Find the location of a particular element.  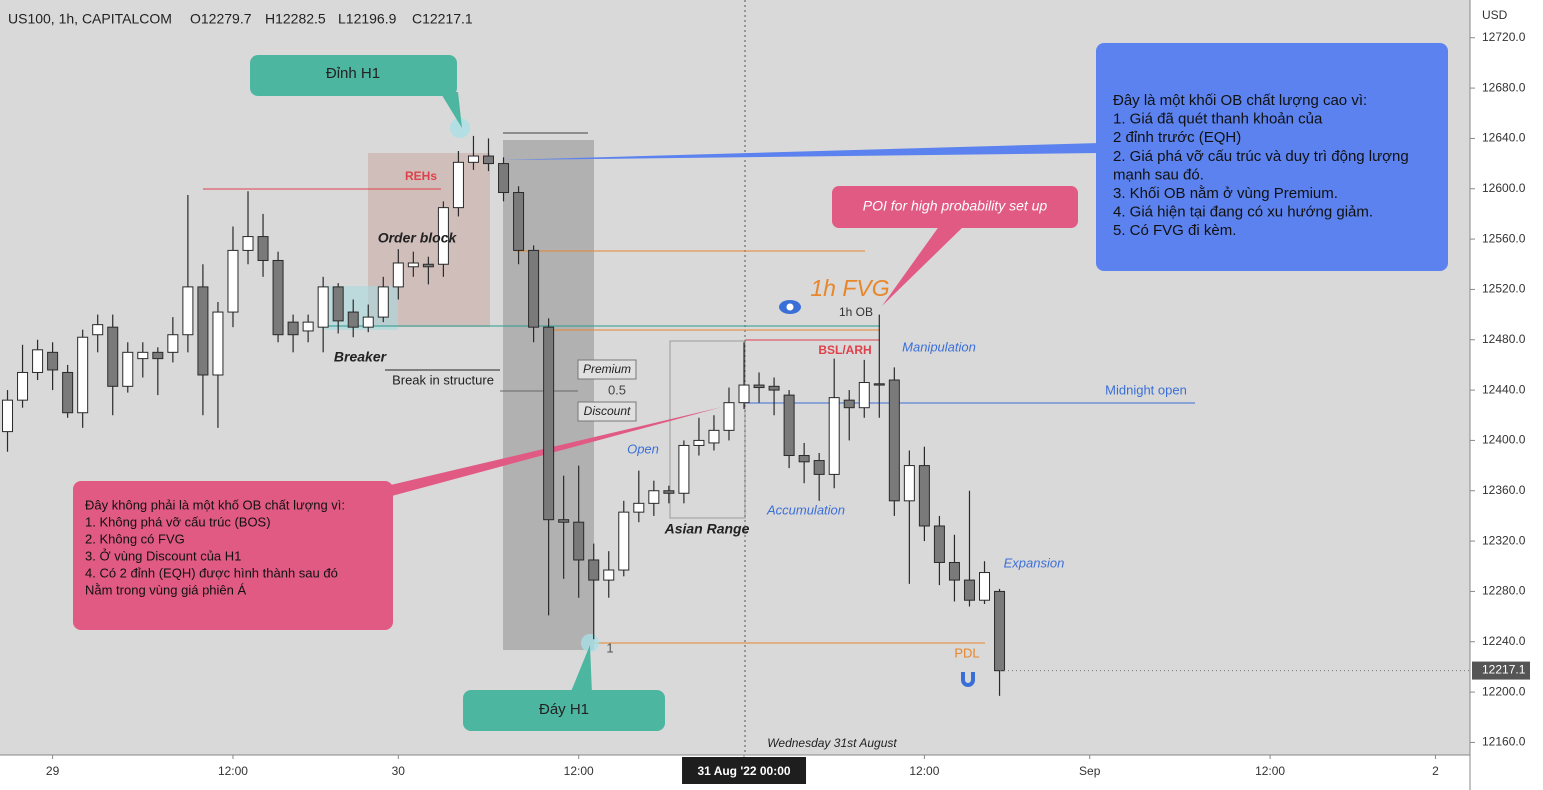

annotation: Break in structure is located at coordinates (443, 379).